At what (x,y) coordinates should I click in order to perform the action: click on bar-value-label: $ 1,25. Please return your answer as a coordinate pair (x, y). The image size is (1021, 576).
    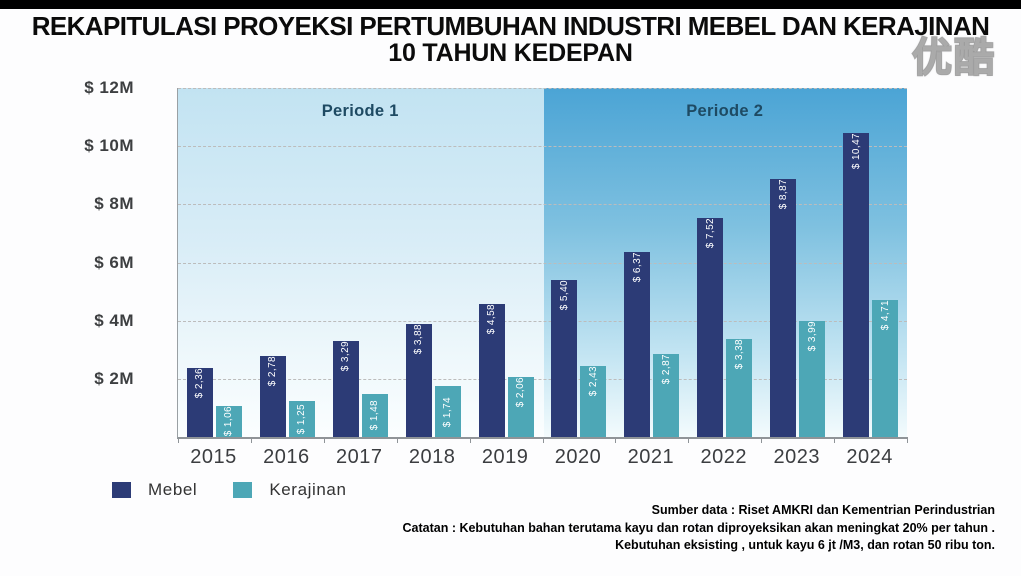
    Looking at the image, I should click on (302, 418).